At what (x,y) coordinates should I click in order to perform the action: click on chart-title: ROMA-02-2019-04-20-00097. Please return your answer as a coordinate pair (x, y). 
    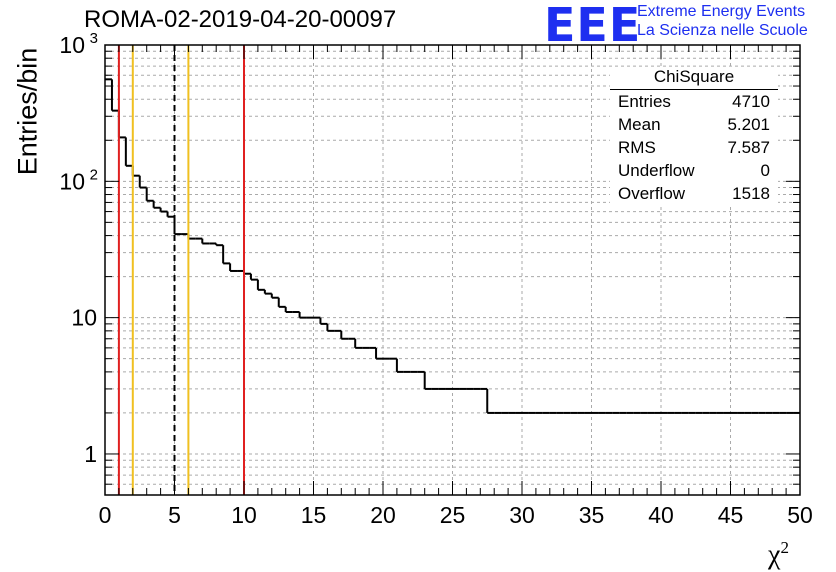
    Looking at the image, I should click on (240, 19).